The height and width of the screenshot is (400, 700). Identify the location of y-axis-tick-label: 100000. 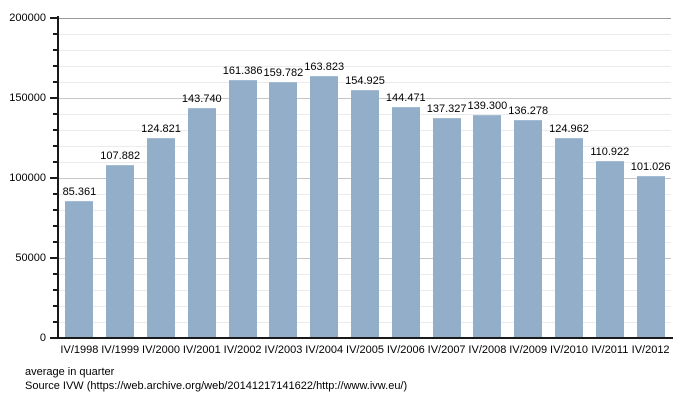
(27, 178).